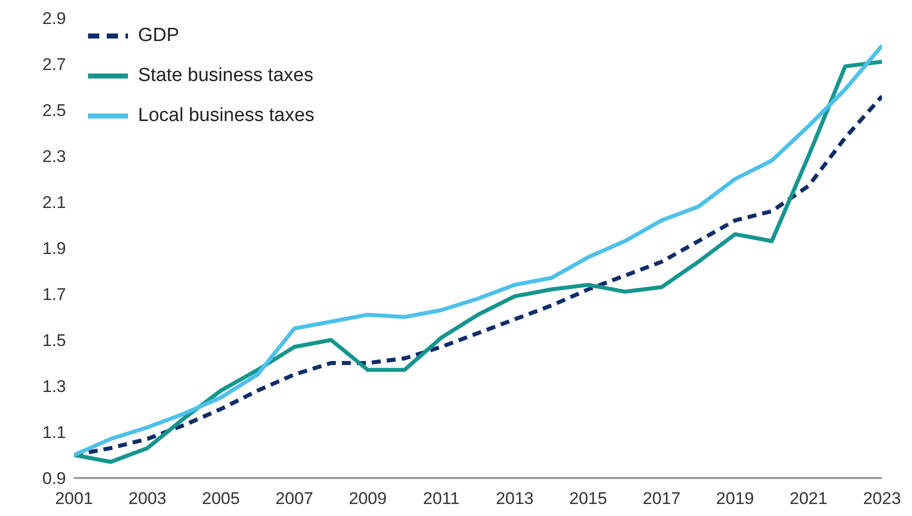 The image size is (912, 516). I want to click on x-tick-label: 2015, so click(588, 498).